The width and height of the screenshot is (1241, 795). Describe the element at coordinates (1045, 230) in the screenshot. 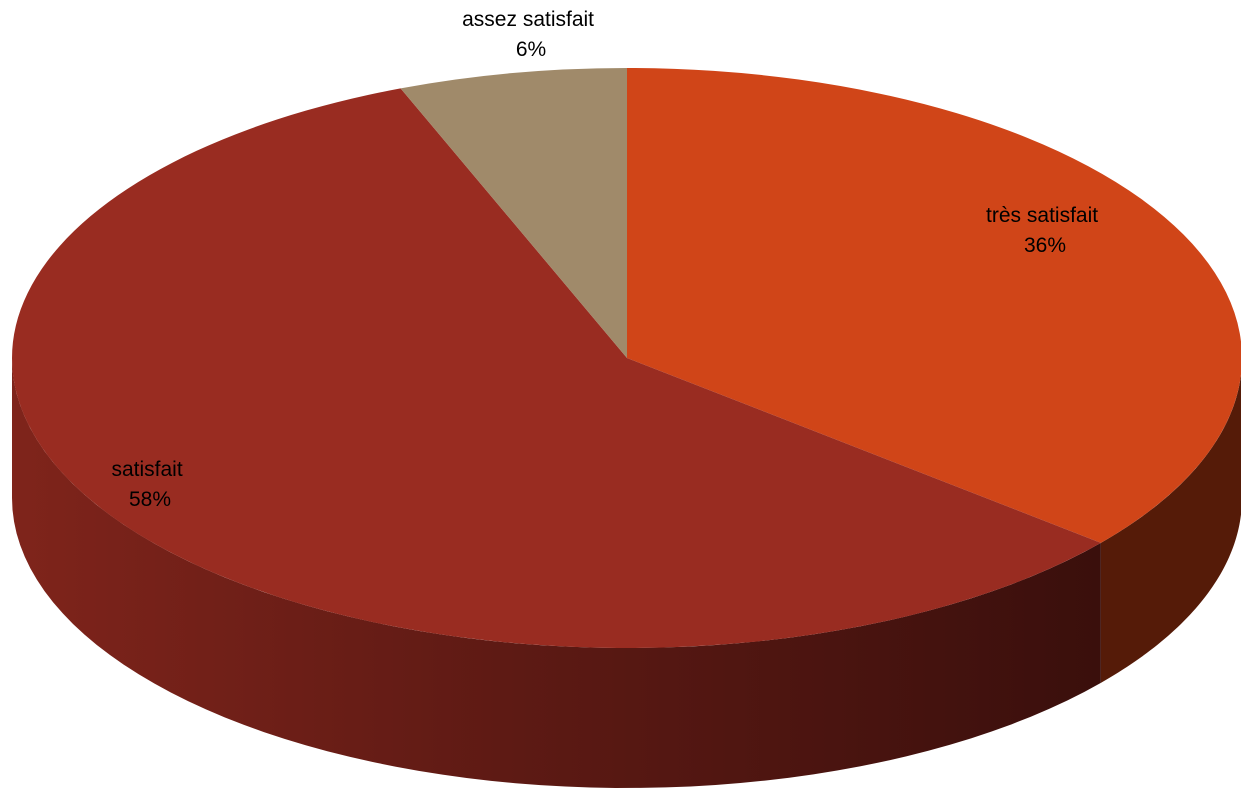

I see `slice-label-tres-satisfait: très satisfait 36%` at that location.